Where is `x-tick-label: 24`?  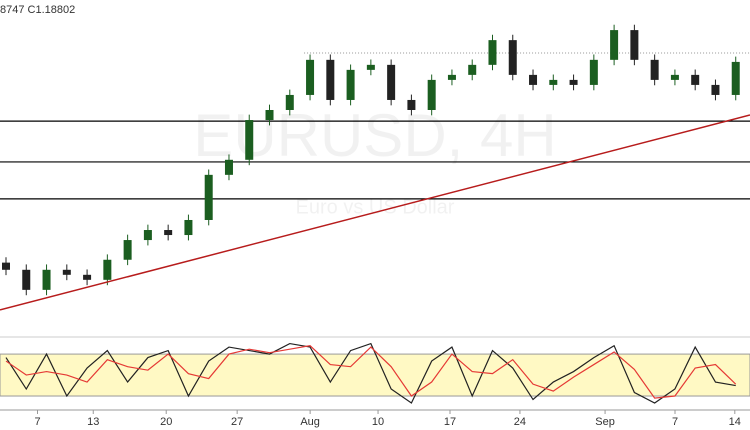
x-tick-label: 24 is located at coordinates (520, 422).